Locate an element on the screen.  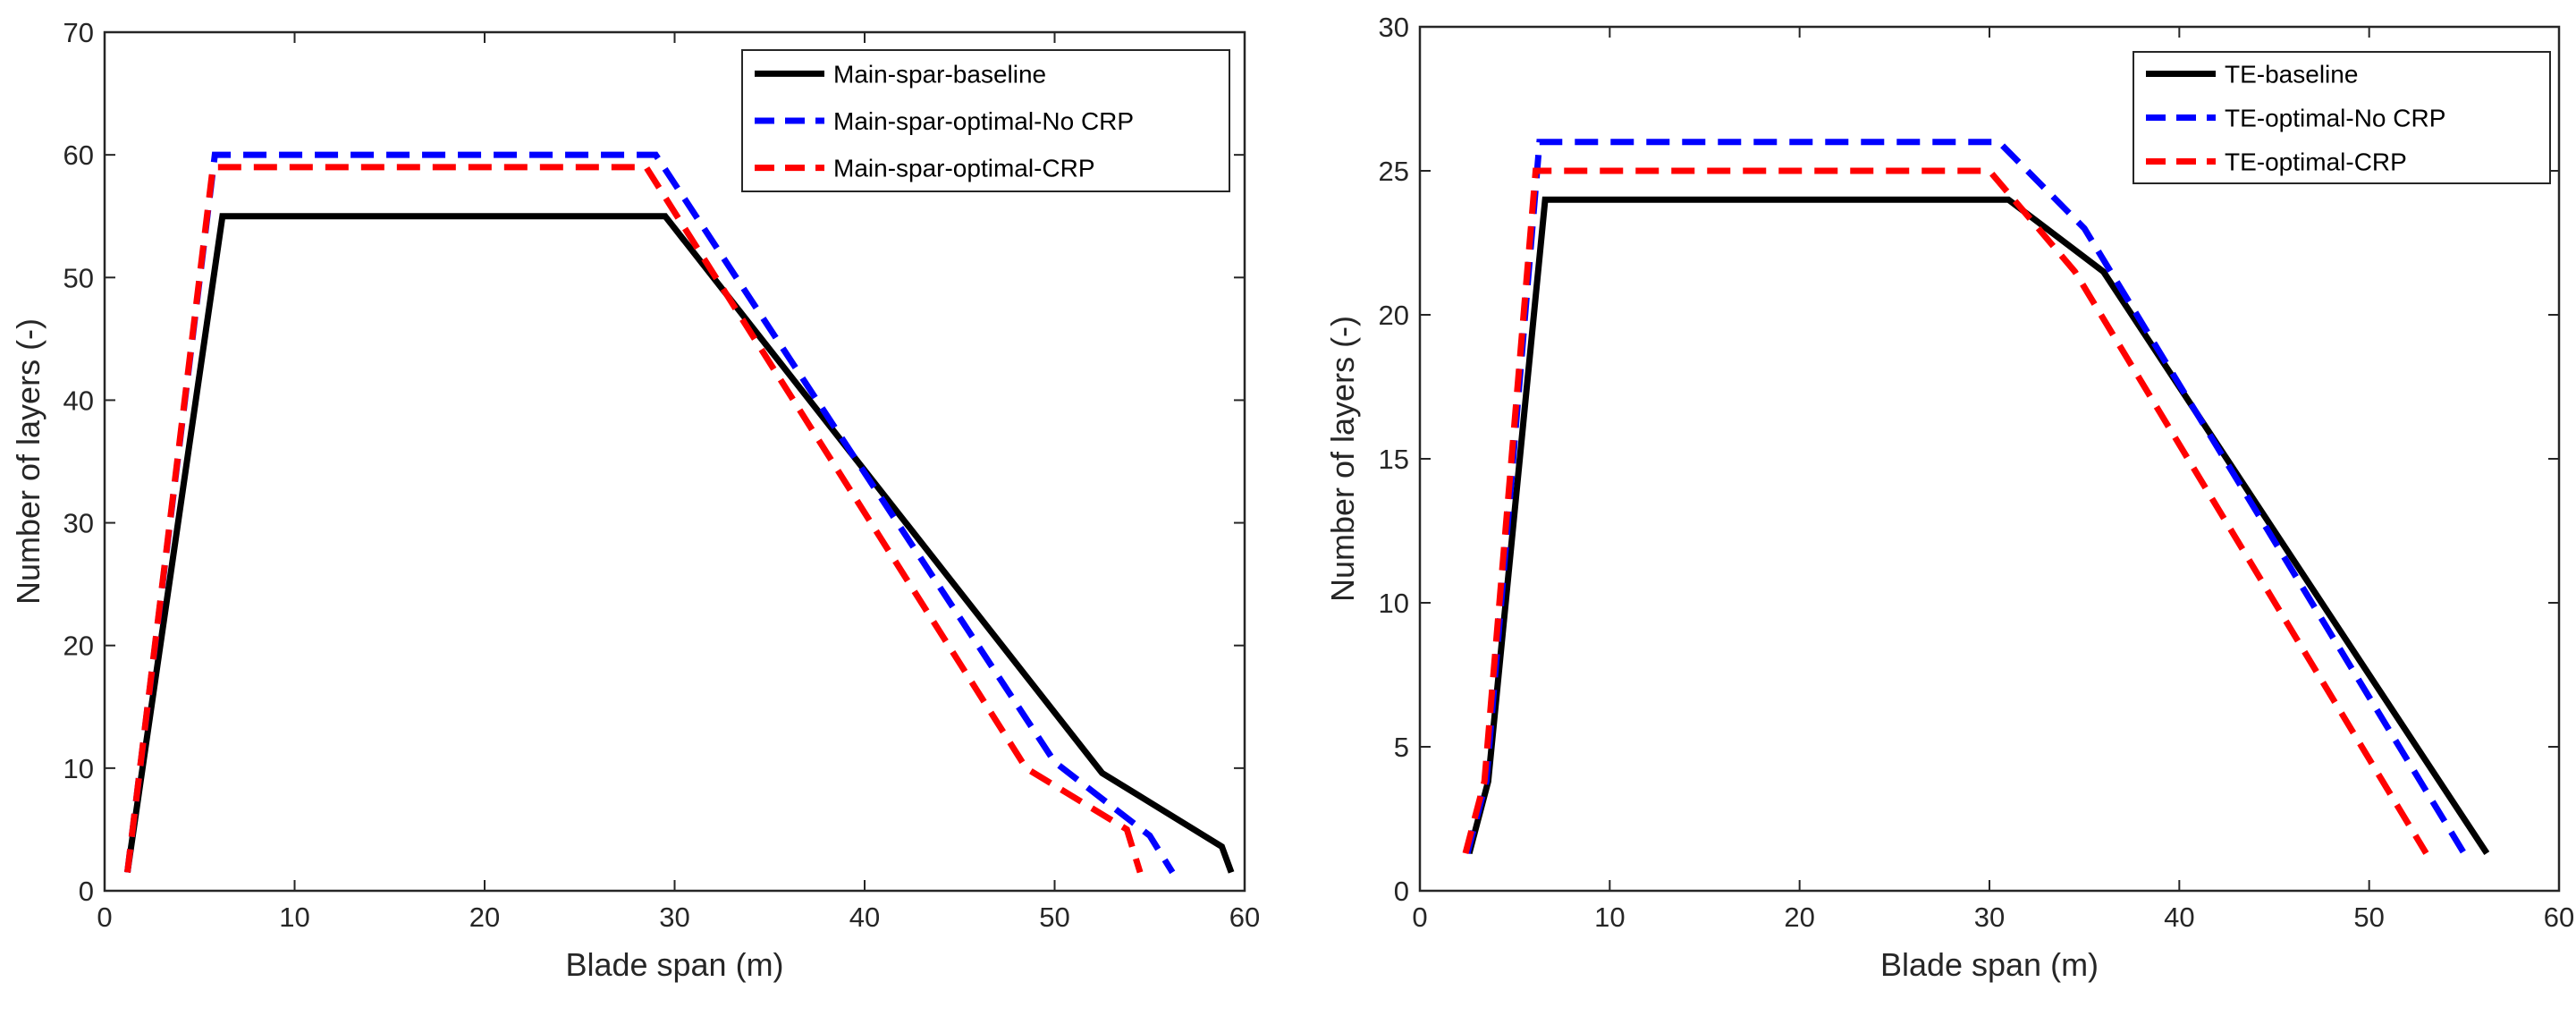
x-ticks-main-spar: 0 10 20 30 40 50 60 is located at coordinates (678, 918).